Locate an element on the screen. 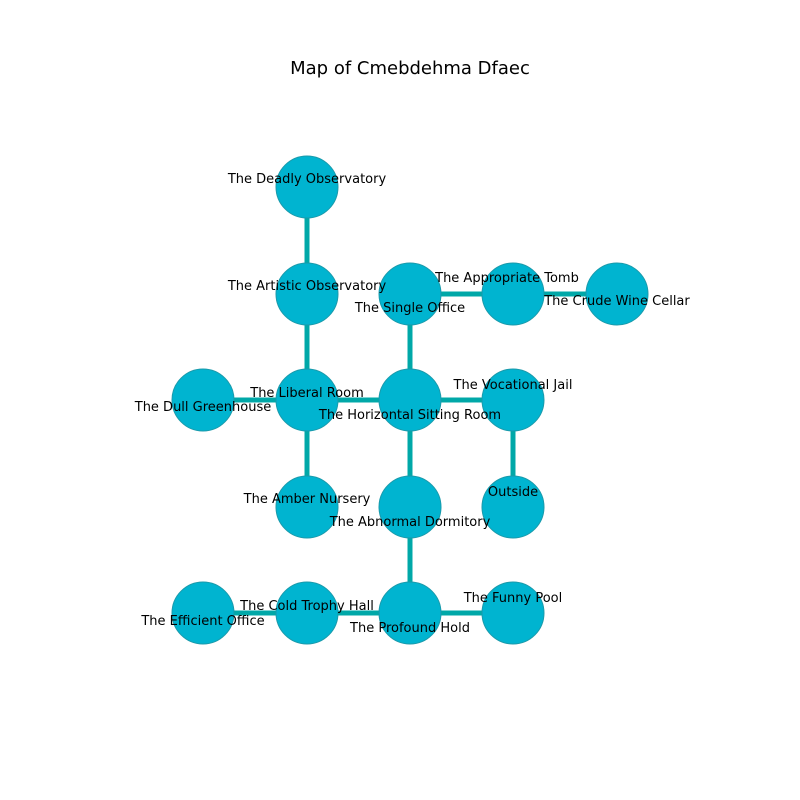  node-artistic-observatory is located at coordinates (307, 294).